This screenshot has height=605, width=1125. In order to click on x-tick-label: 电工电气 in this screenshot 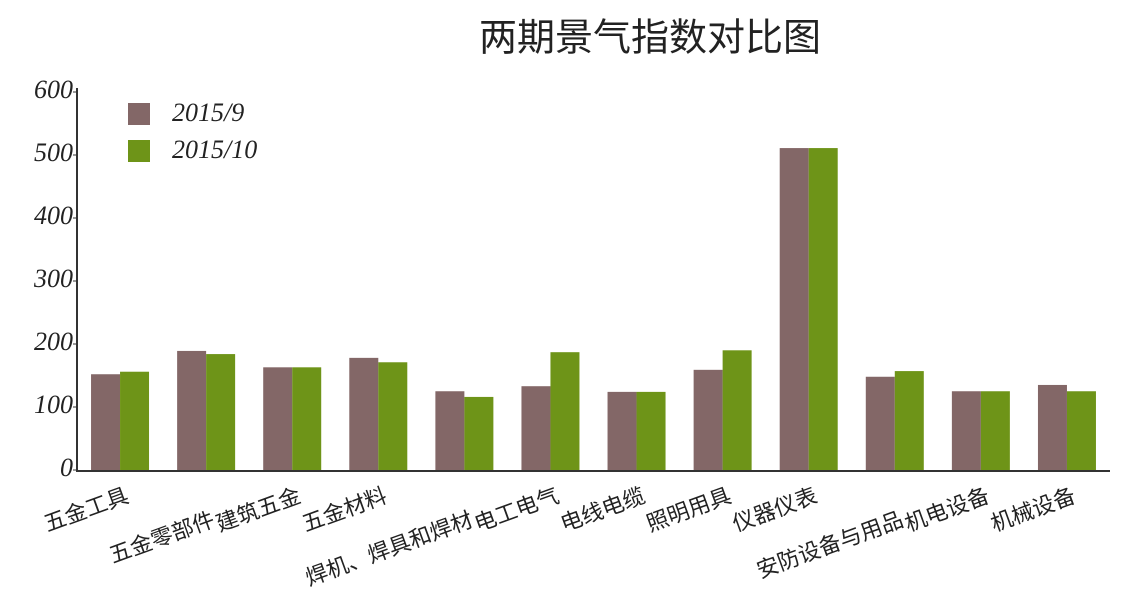, I will do `click(516, 511)`.